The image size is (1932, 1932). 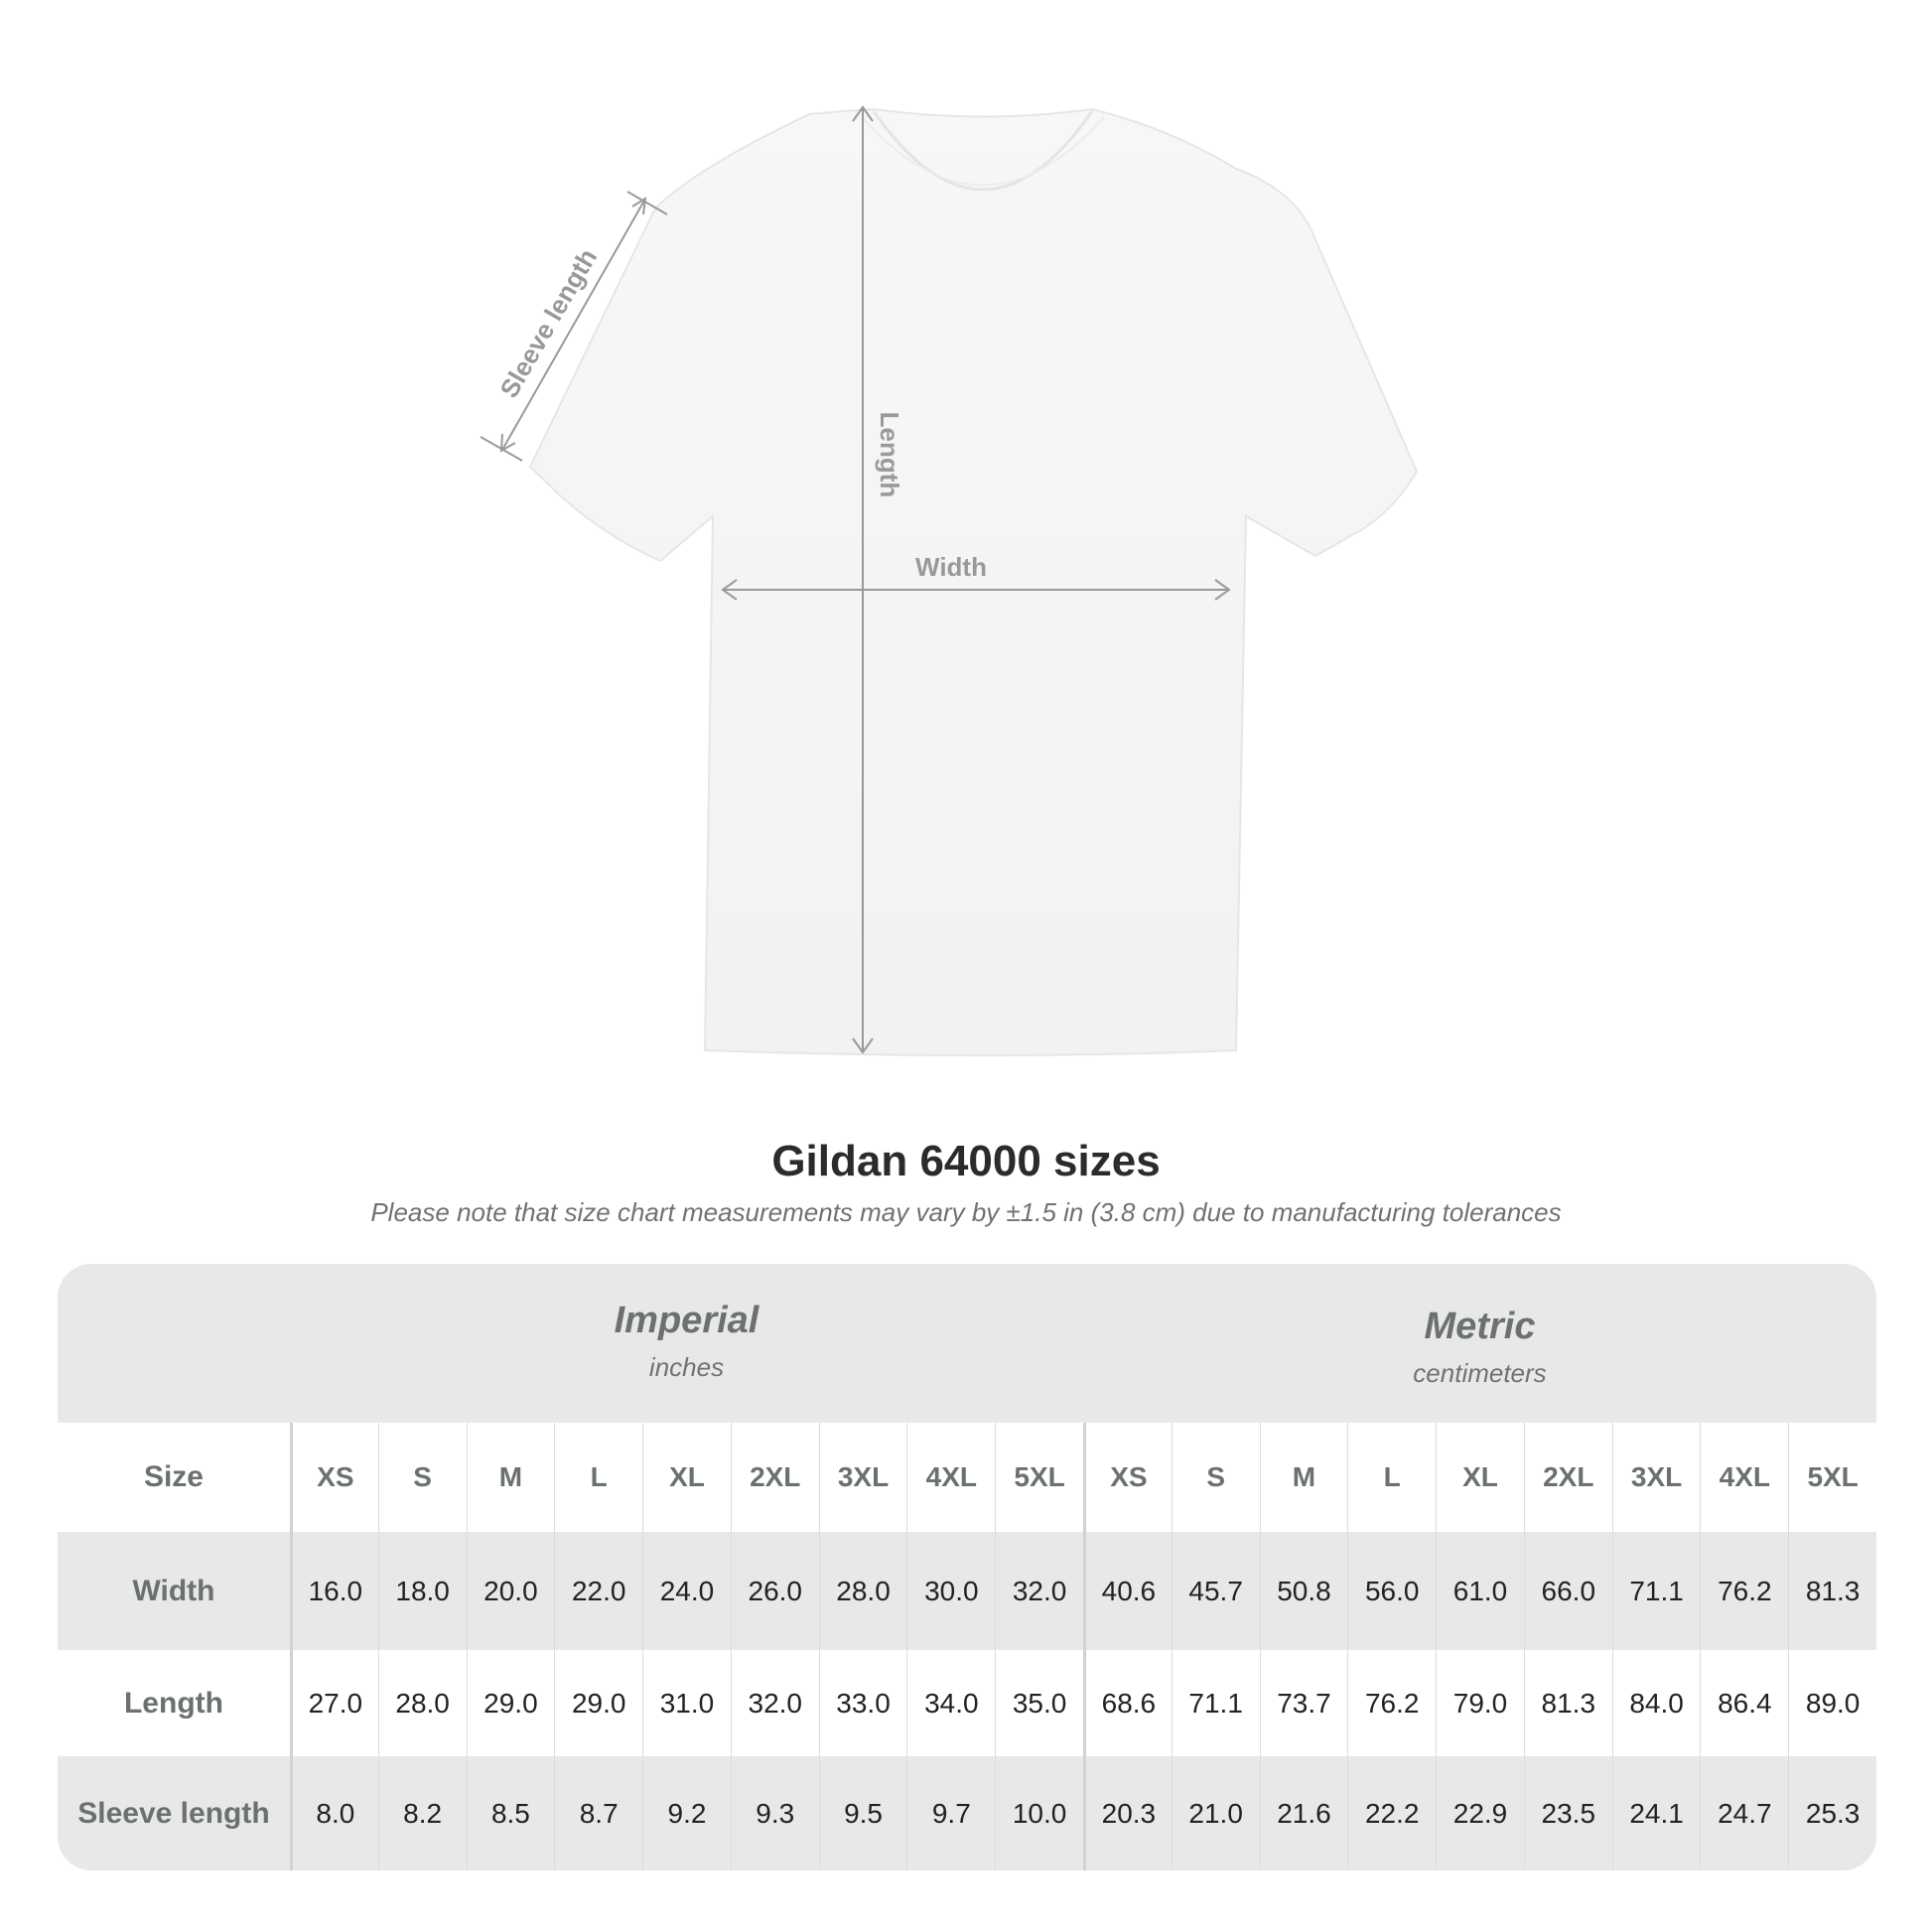 What do you see at coordinates (1303, 1591) in the screenshot?
I see `metric-value-cell: 50.8` at bounding box center [1303, 1591].